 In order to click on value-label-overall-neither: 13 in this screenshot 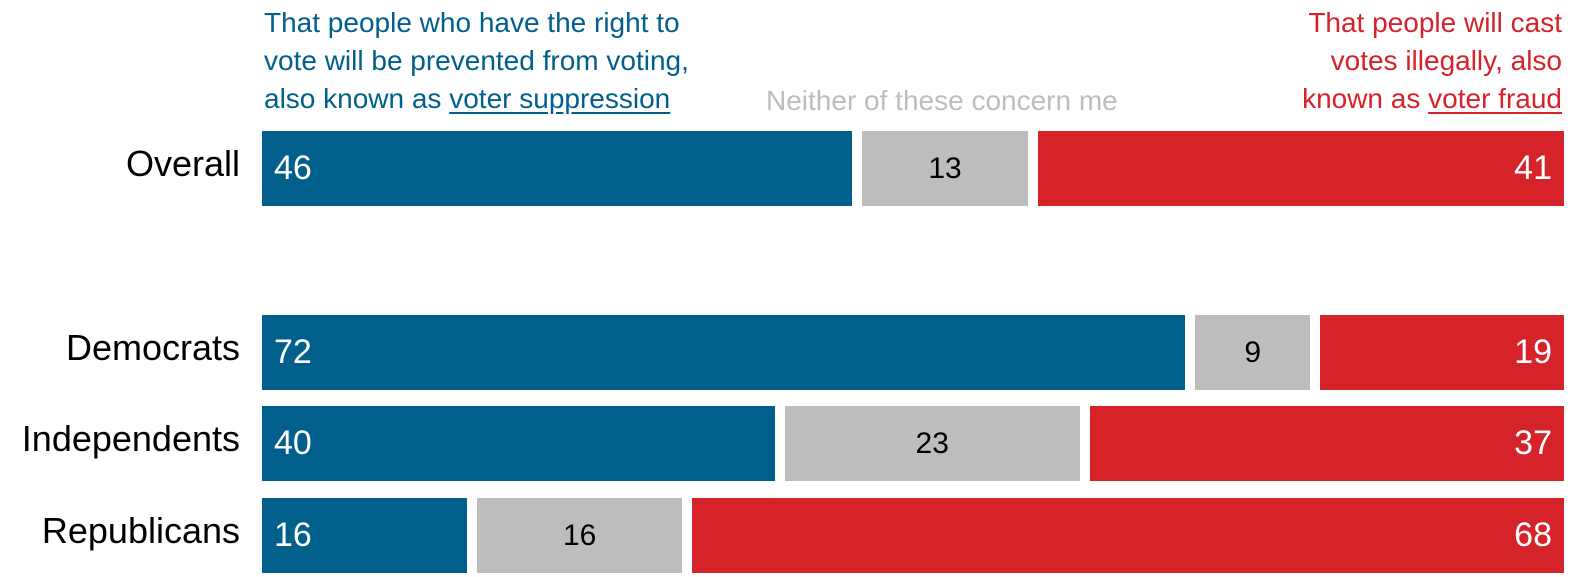, I will do `click(945, 168)`.